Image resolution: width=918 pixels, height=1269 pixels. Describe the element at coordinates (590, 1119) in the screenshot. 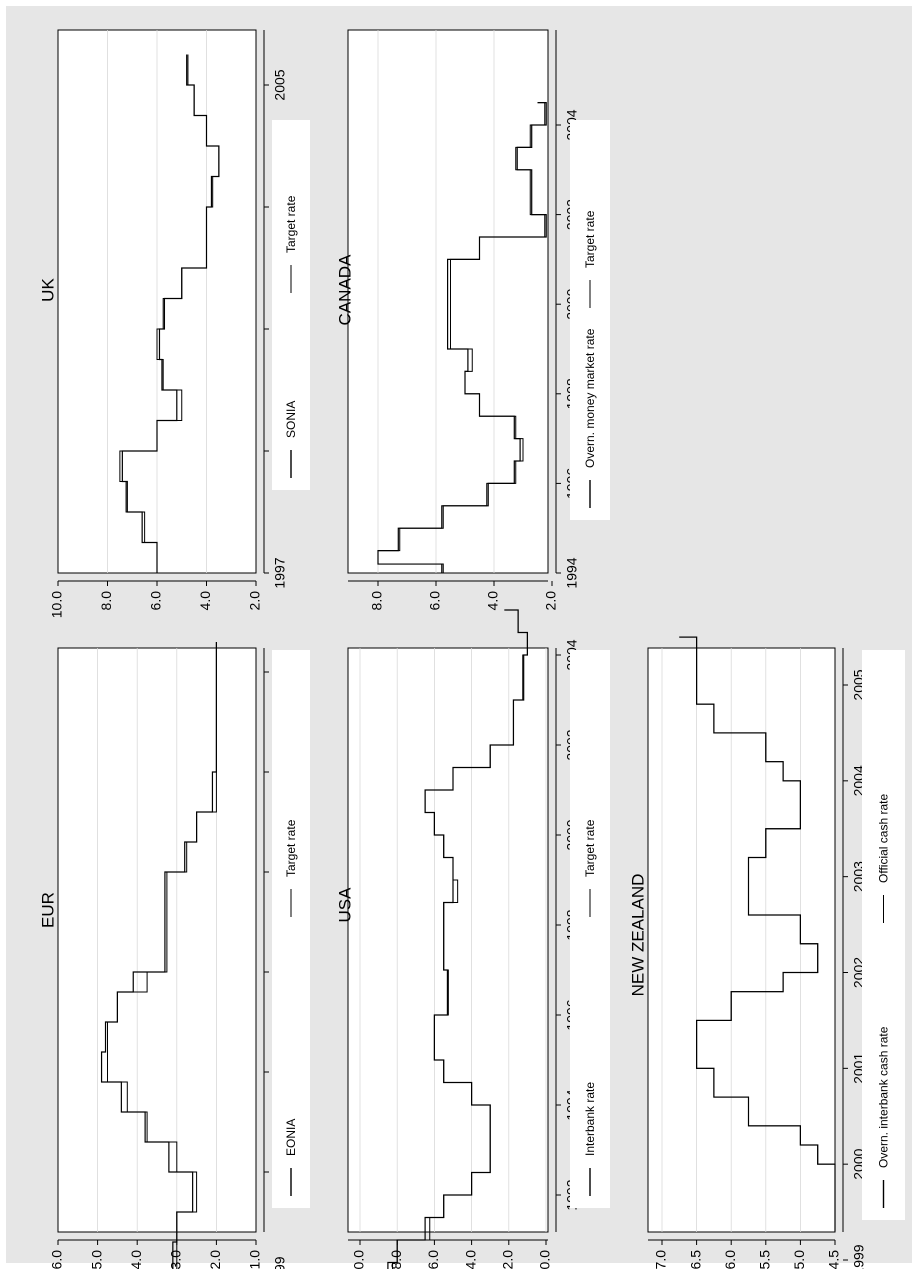

I see `legend-label-1: Interbank rate` at that location.